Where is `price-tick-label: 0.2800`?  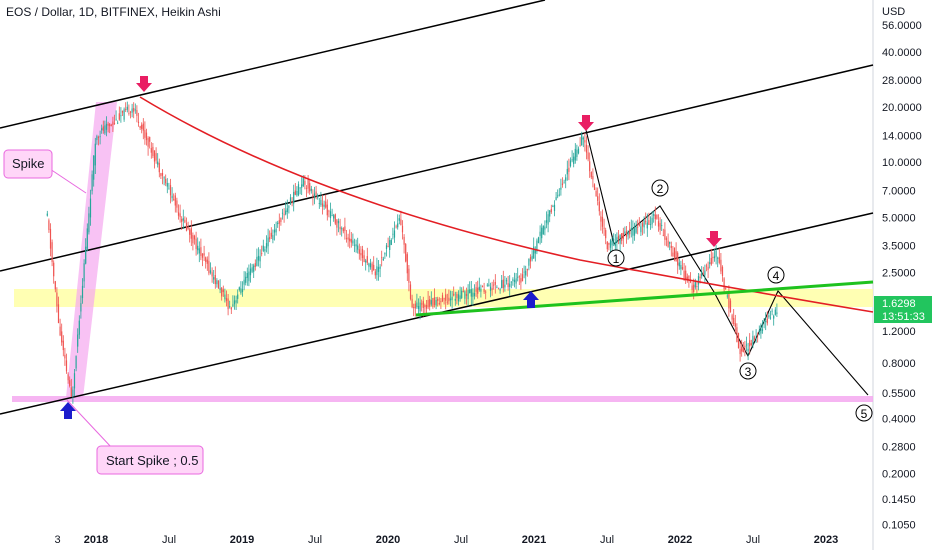 price-tick-label: 0.2800 is located at coordinates (899, 448).